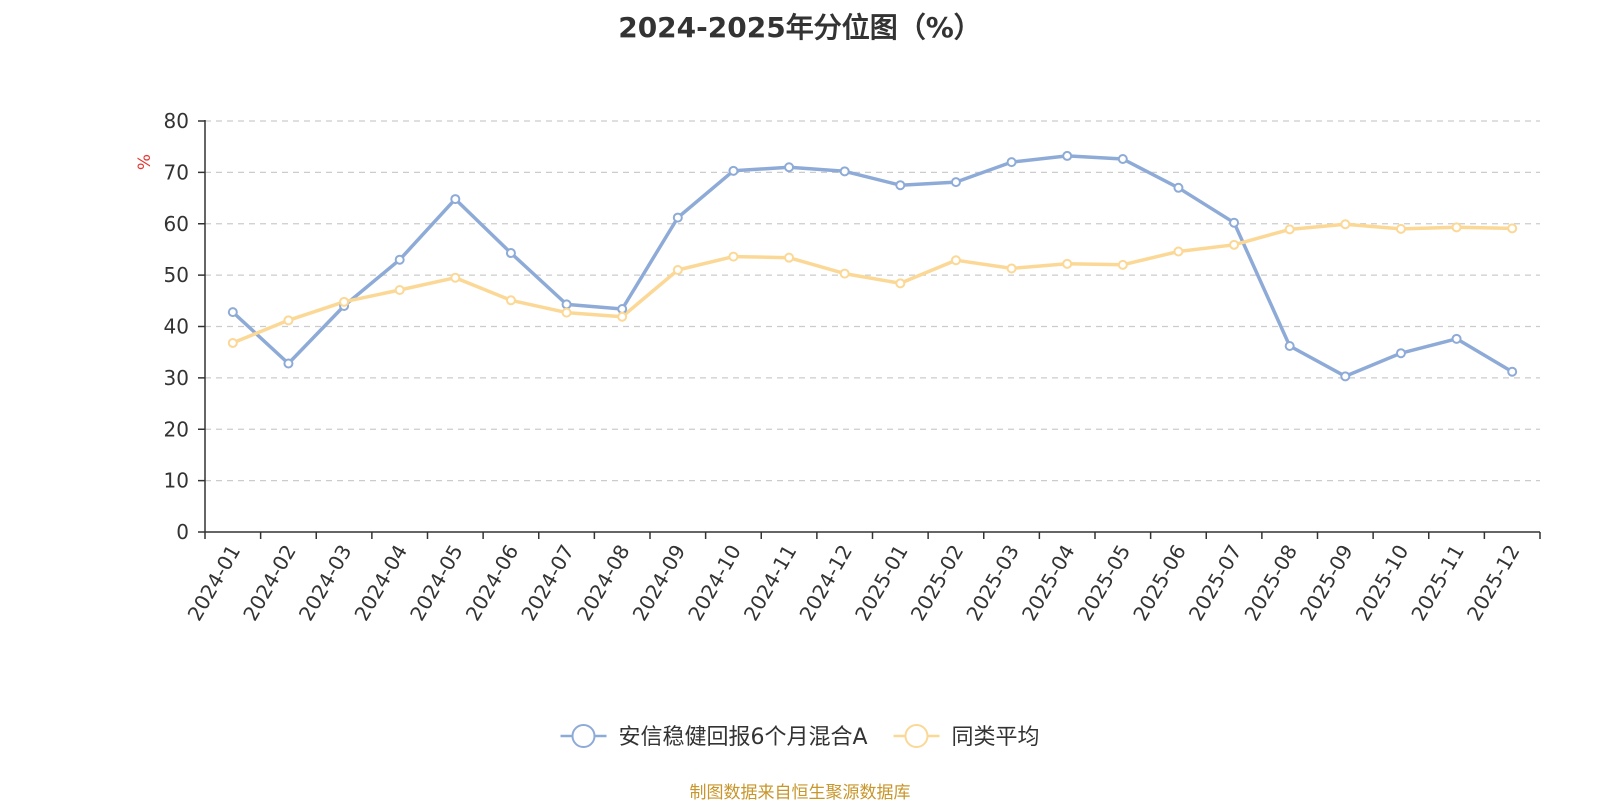  Describe the element at coordinates (1048, 583) in the screenshot. I see `x-tick-label: 2025-04` at that location.